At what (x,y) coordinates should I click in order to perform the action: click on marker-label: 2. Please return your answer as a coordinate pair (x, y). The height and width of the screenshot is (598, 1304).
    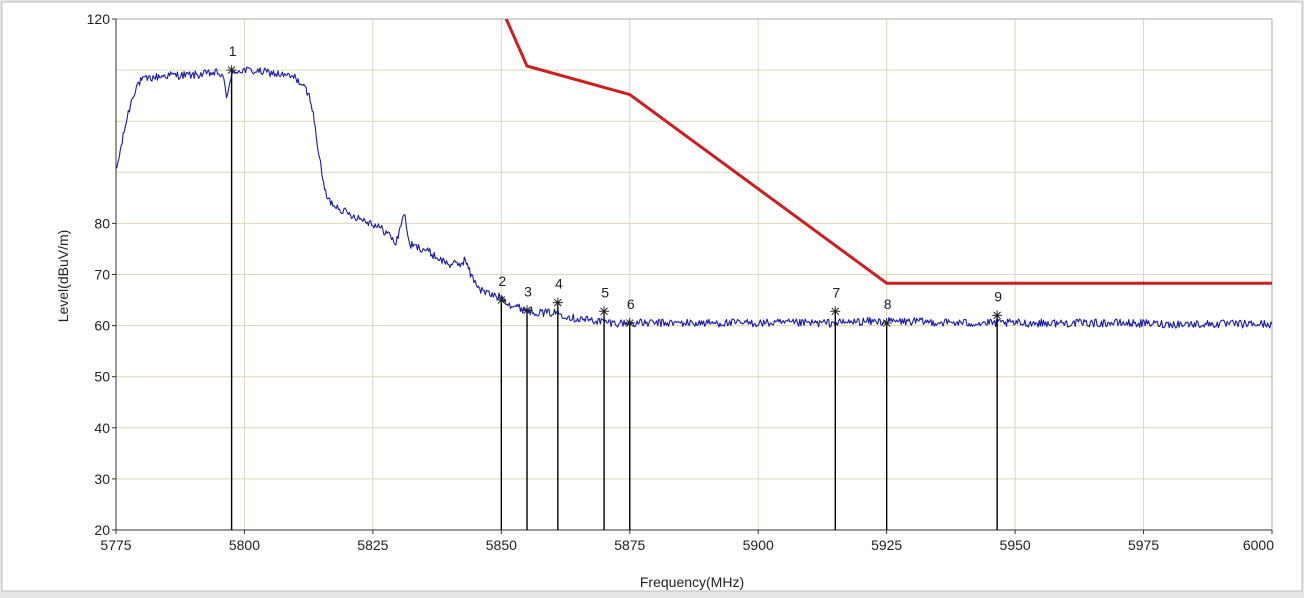
    Looking at the image, I should click on (502, 281).